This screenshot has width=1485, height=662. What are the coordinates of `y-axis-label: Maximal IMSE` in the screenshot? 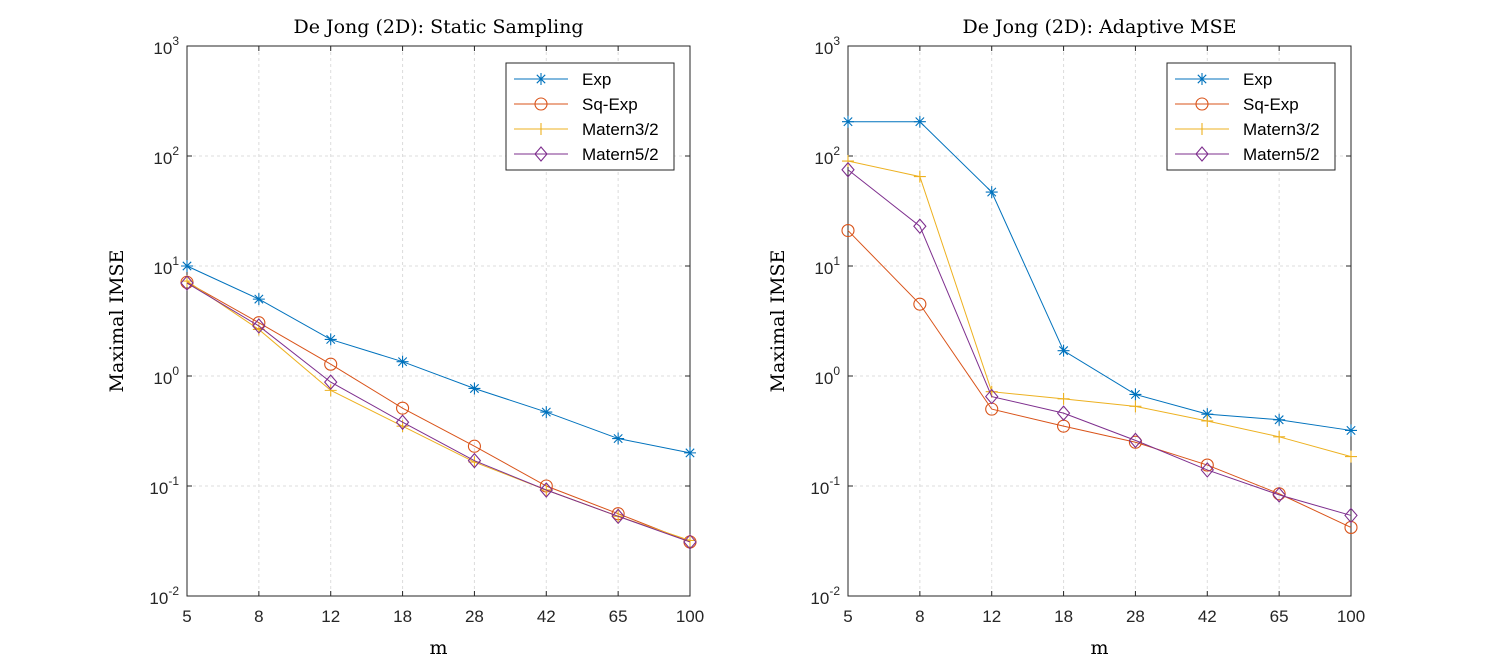 It's located at (778, 321).